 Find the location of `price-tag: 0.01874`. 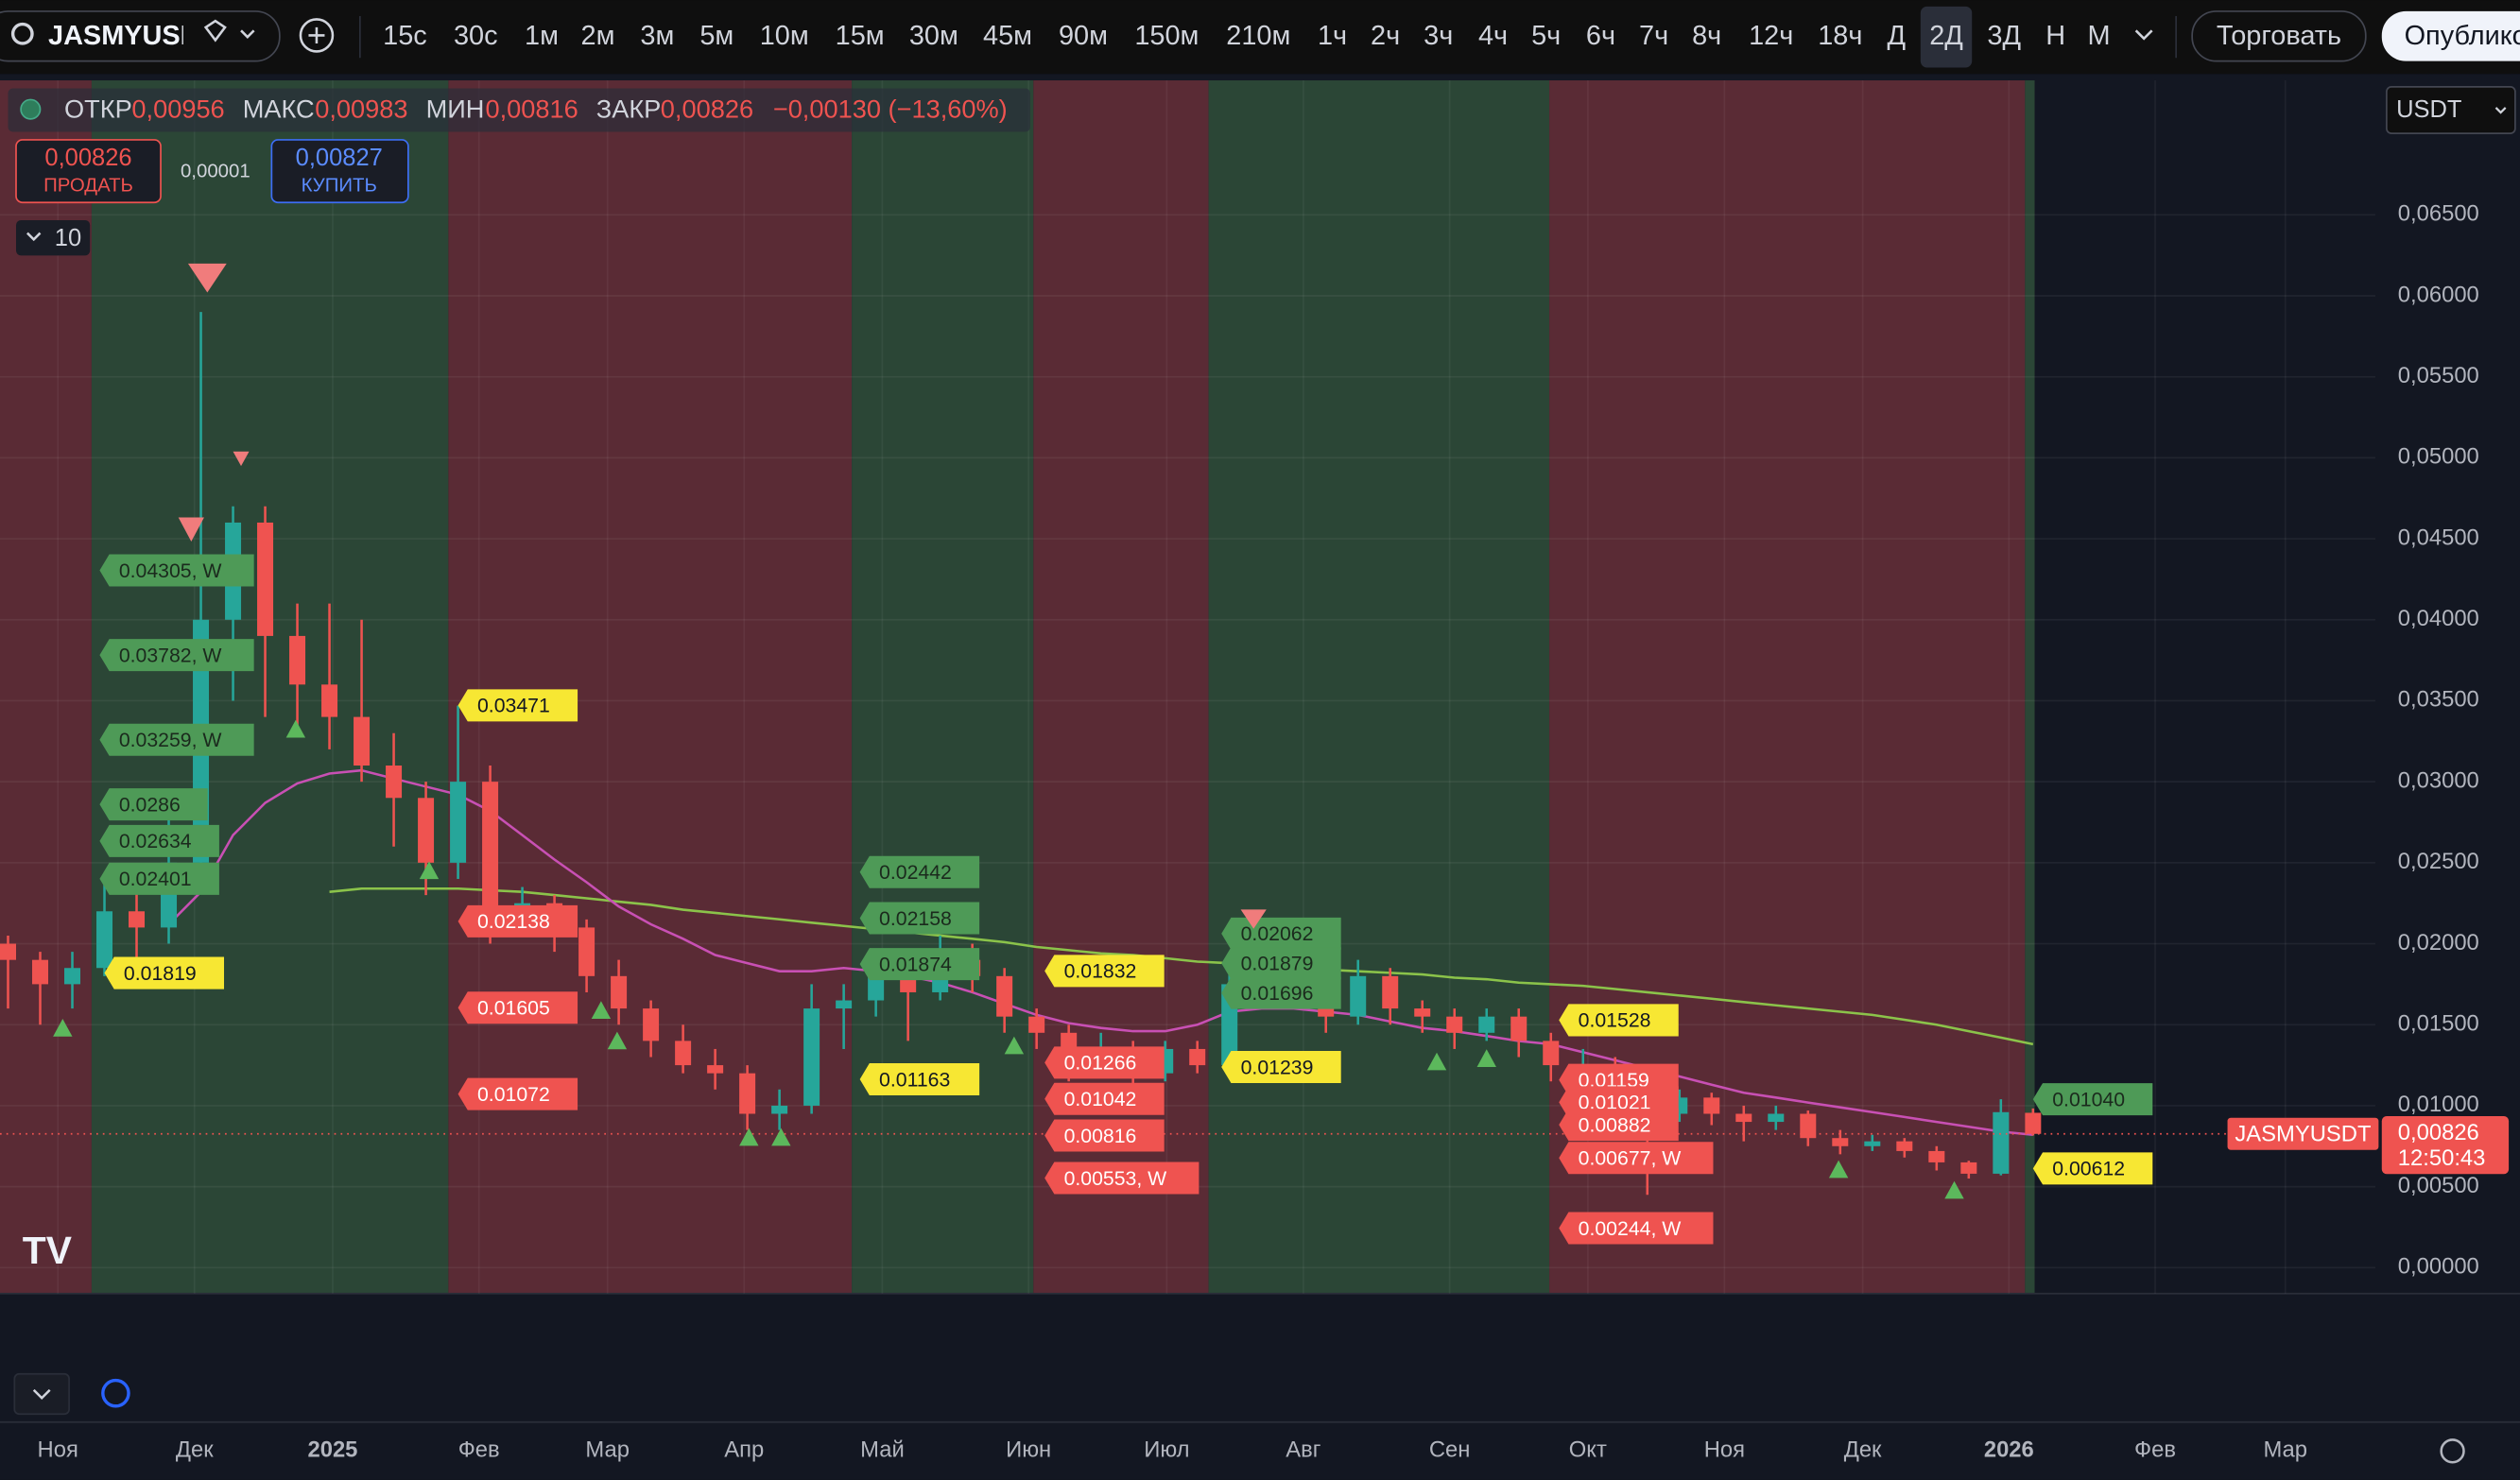

price-tag: 0.01874 is located at coordinates (919, 964).